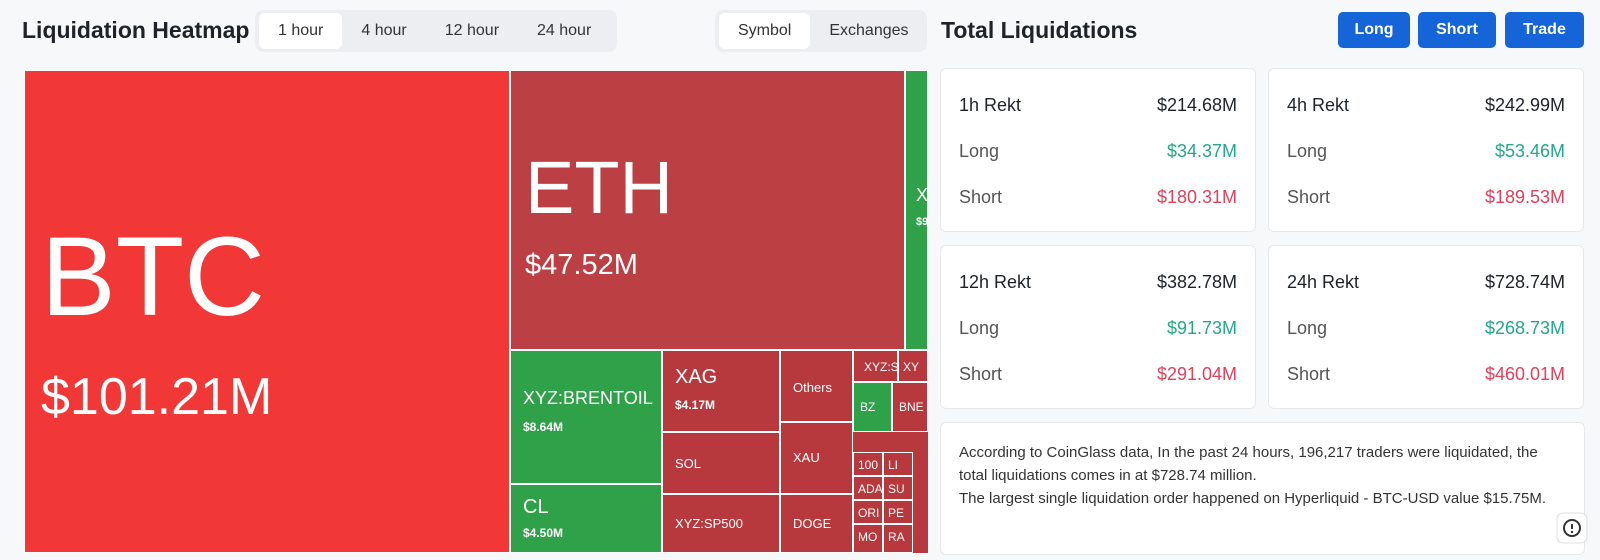  Describe the element at coordinates (436, 31) in the screenshot. I see `timeframe-tabs: 1 hour 4 hour 12 hour 24 hour` at that location.